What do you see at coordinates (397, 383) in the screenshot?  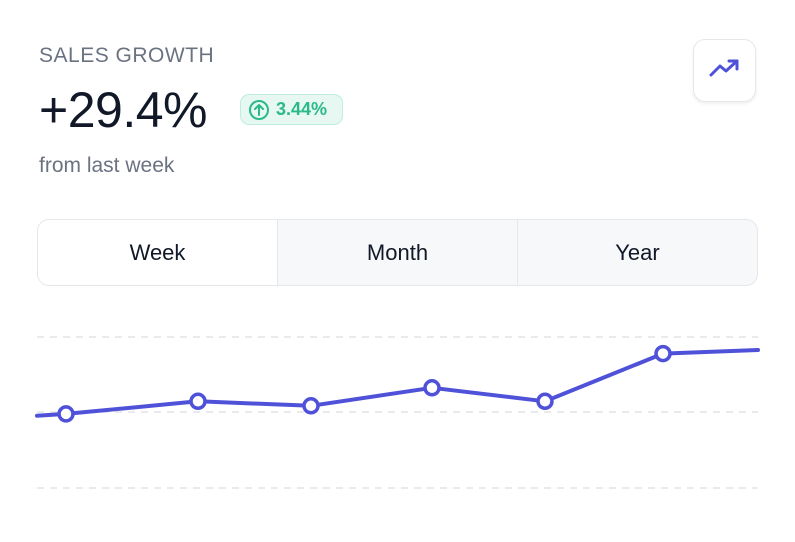 I see `series-line` at bounding box center [397, 383].